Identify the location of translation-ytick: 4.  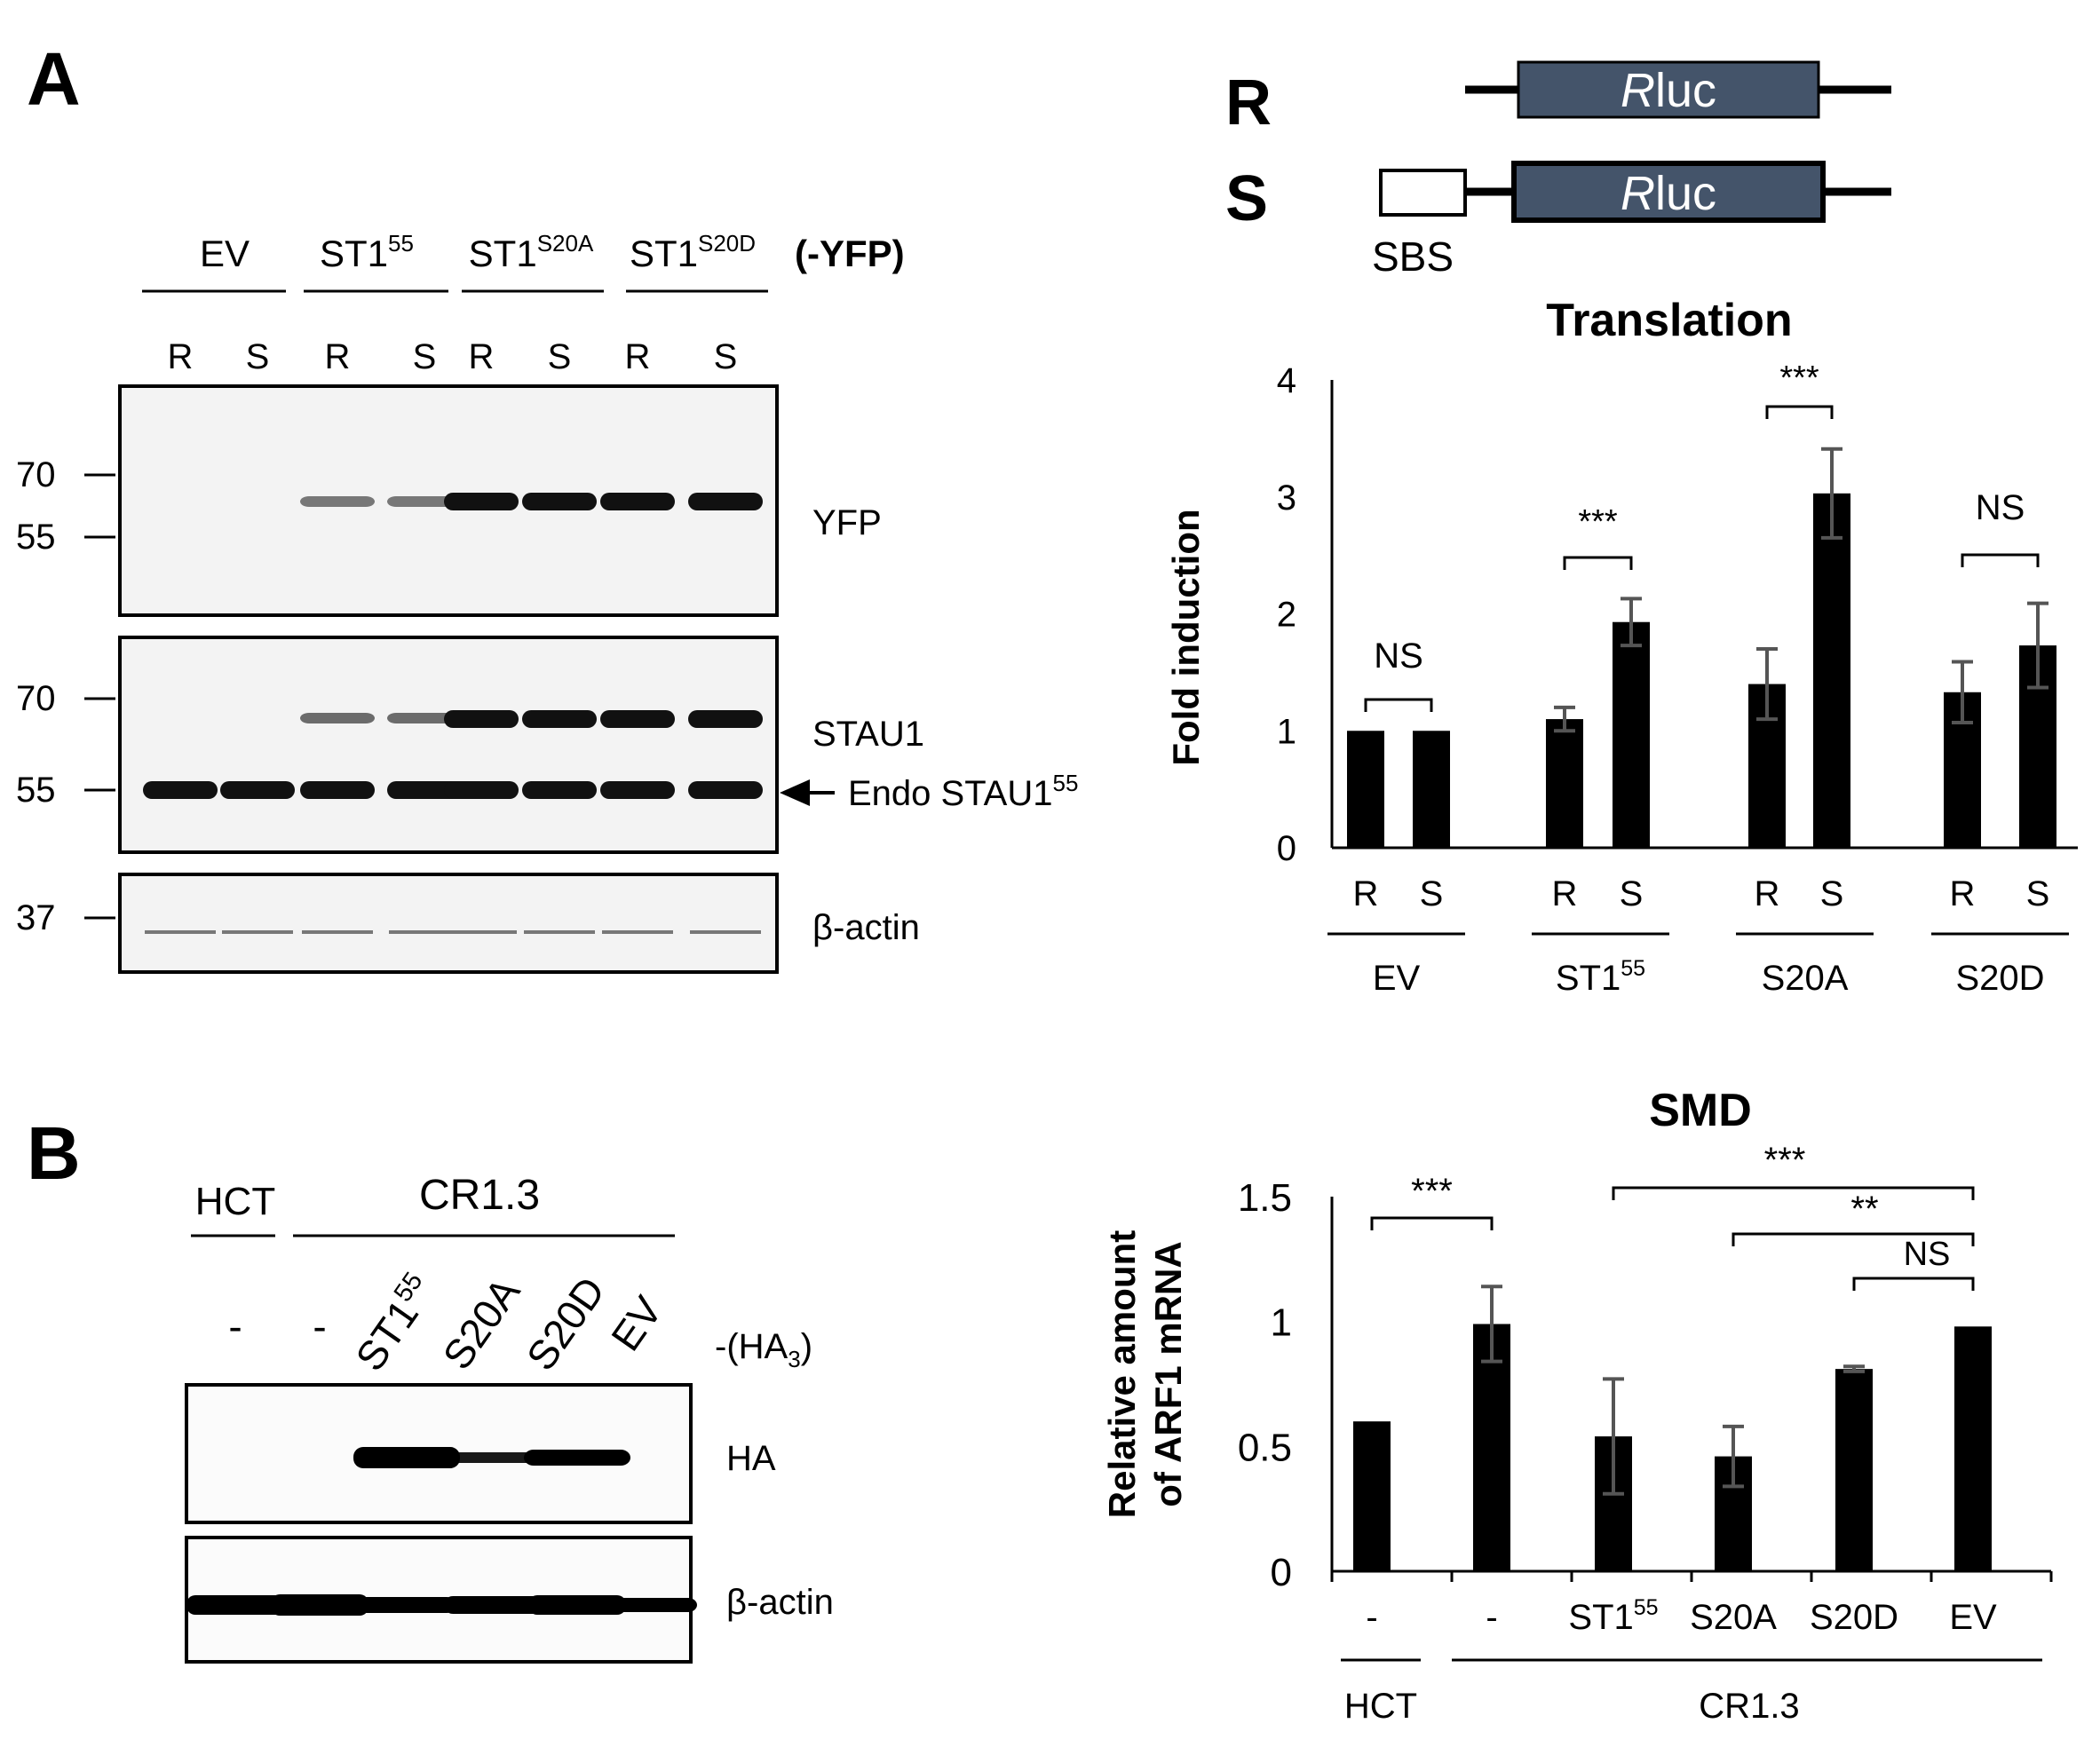
(1286, 380).